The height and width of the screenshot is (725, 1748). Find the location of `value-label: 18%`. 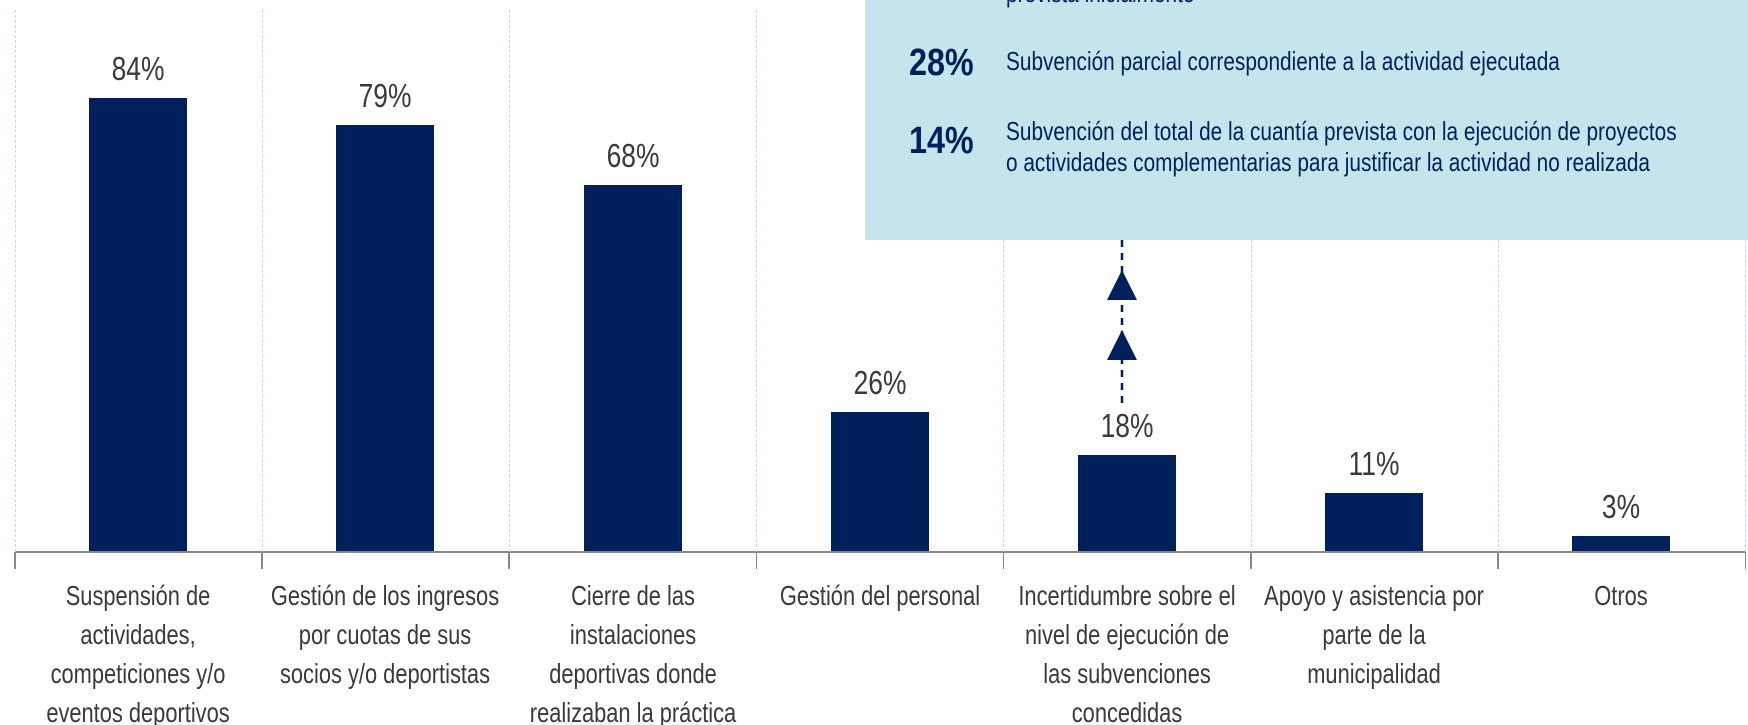

value-label: 18% is located at coordinates (1127, 425).